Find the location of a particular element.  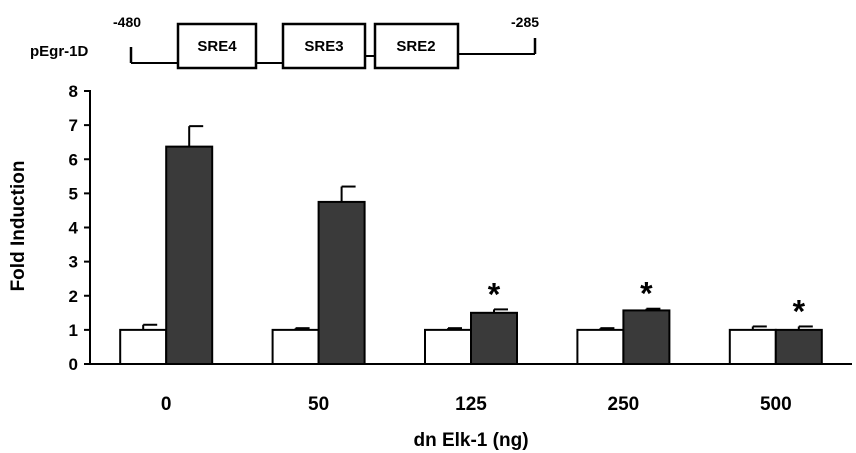

y-tick-label: 5 is located at coordinates (73, 193).